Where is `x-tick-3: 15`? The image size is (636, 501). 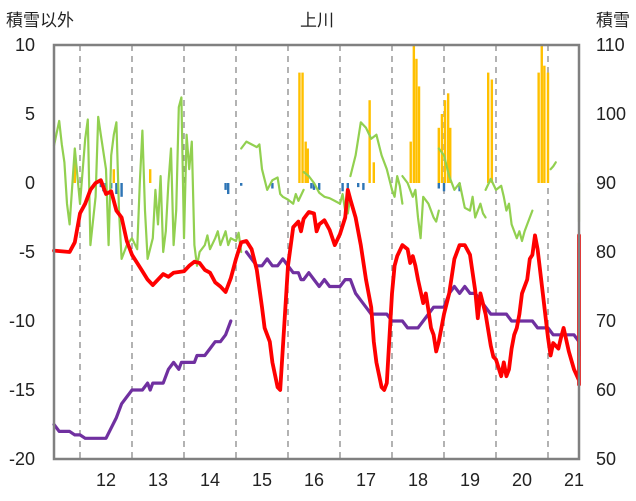 x-tick-3: 15 is located at coordinates (262, 480).